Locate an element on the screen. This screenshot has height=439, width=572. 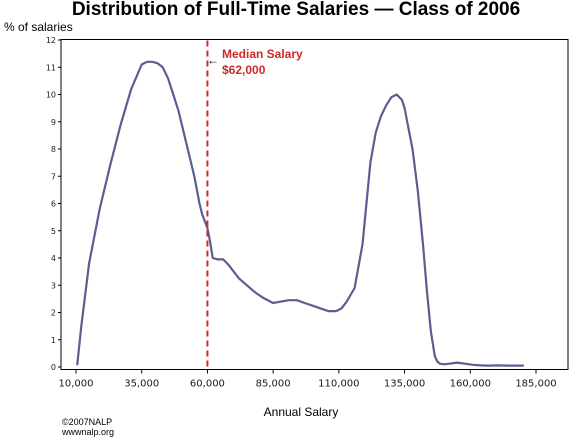
y-axis-title: % of salaries is located at coordinates (38, 27).